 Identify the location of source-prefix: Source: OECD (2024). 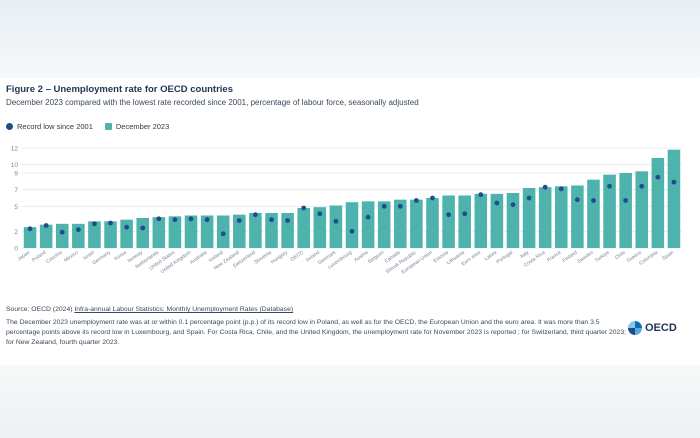
(40, 309).